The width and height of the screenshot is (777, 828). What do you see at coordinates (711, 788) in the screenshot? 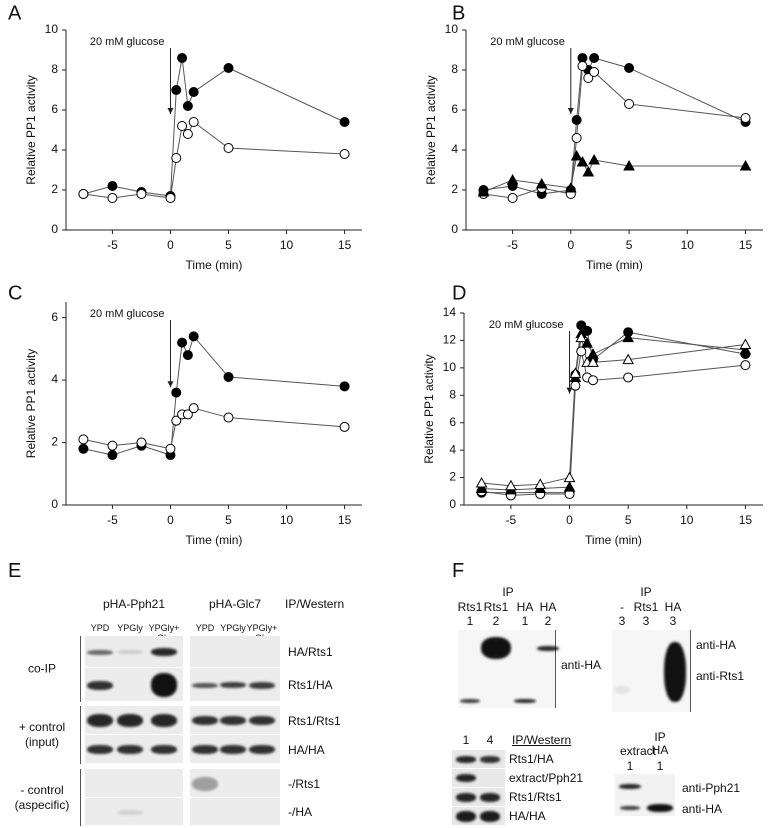
I see `row-label: anti-Pph21` at bounding box center [711, 788].